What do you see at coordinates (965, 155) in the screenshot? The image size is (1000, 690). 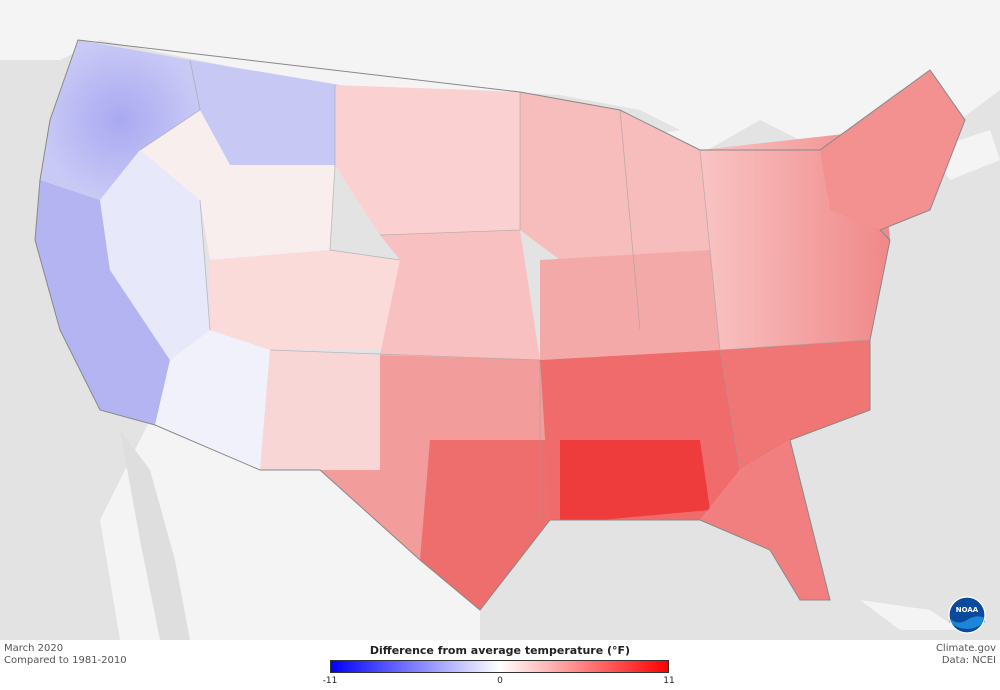 I see `nova-scotia-land` at bounding box center [965, 155].